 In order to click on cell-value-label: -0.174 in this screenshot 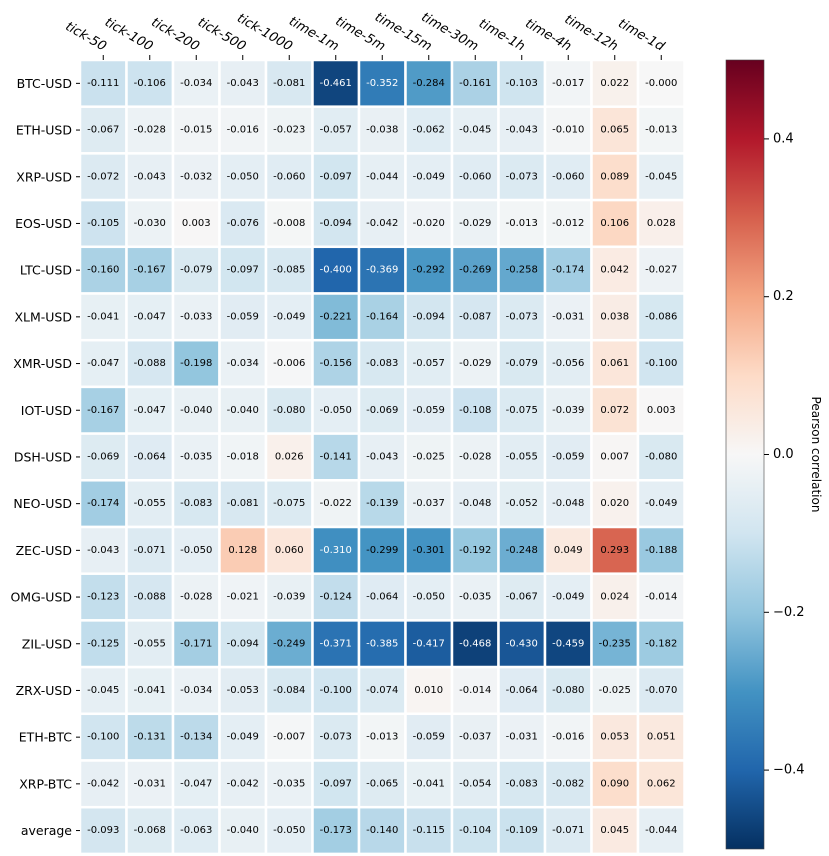, I will do `click(568, 270)`.